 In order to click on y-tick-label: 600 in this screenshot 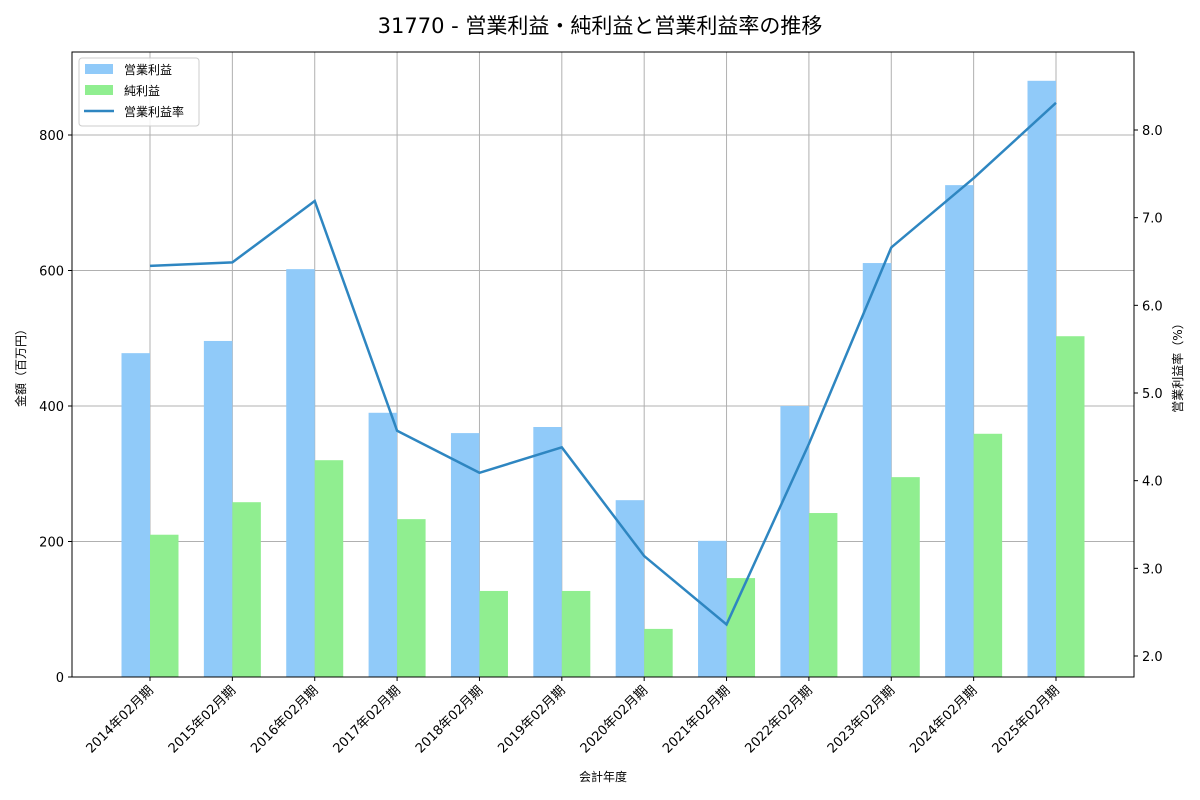, I will do `click(51, 272)`.